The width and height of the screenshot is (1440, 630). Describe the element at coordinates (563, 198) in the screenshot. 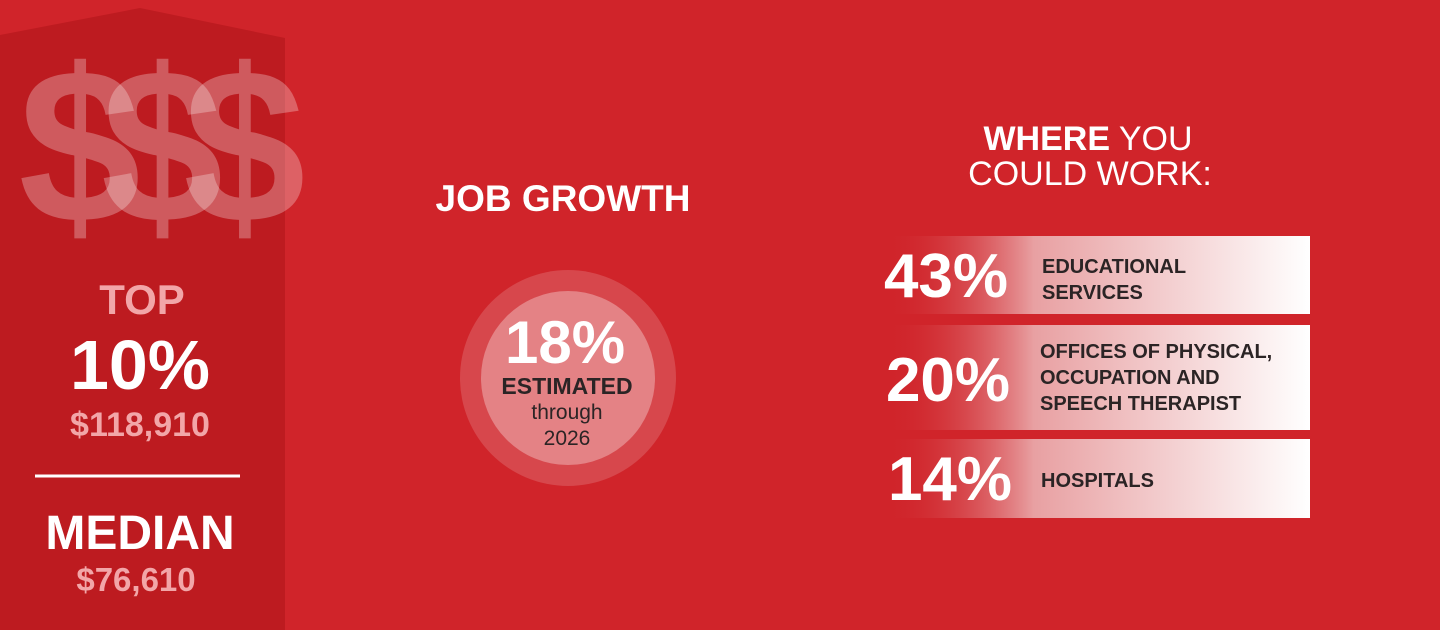

I see `growth-title: JOB GROWTH` at that location.